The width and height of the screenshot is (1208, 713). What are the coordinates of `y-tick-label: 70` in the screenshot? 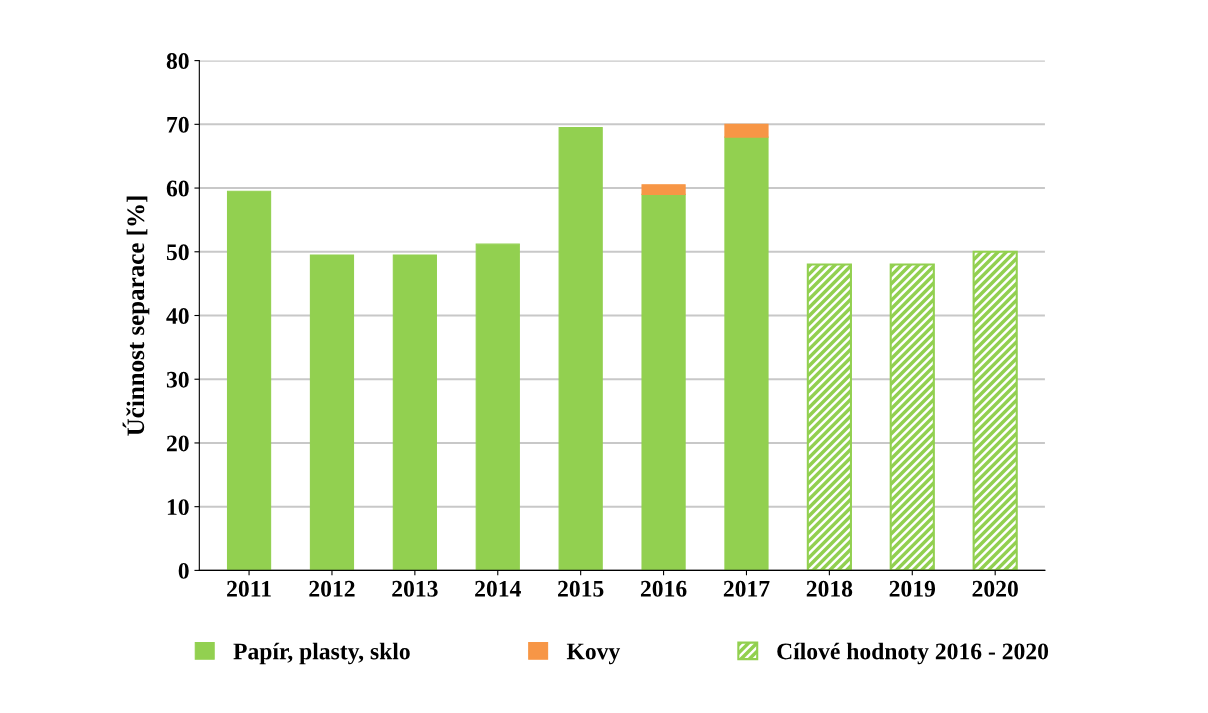 It's located at (178, 124).